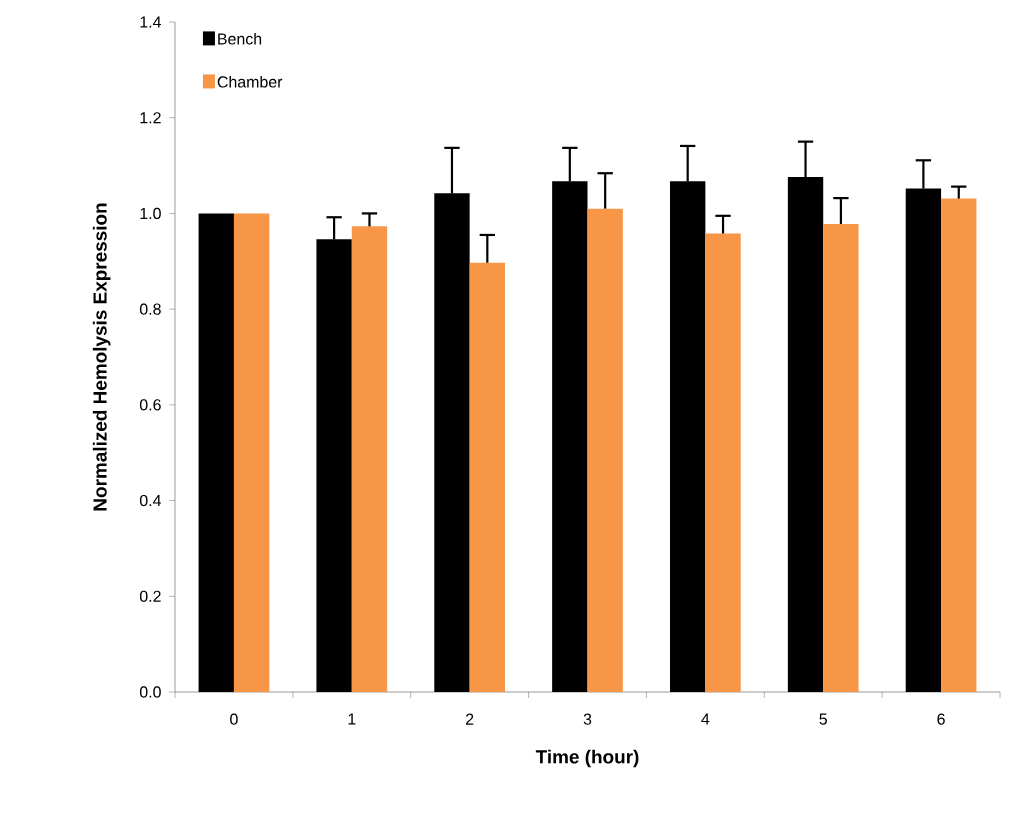 Image resolution: width=1034 pixels, height=821 pixels. What do you see at coordinates (823, 719) in the screenshot?
I see `x-tick-label: 5` at bounding box center [823, 719].